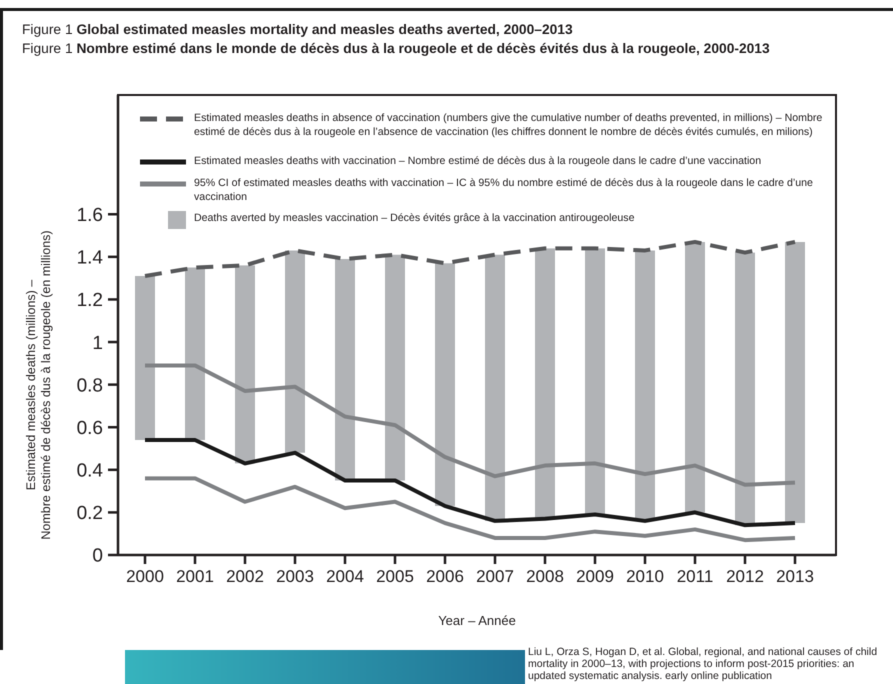 This screenshot has height=684, width=893. Describe the element at coordinates (89, 301) in the screenshot. I see `y-tick-label: 1.2` at that location.